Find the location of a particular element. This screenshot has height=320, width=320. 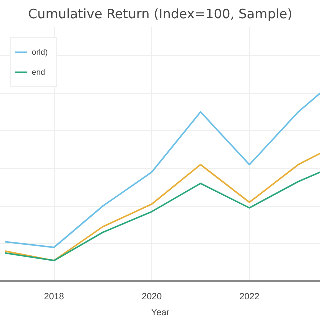

x-tick-label: 2022 is located at coordinates (250, 297).